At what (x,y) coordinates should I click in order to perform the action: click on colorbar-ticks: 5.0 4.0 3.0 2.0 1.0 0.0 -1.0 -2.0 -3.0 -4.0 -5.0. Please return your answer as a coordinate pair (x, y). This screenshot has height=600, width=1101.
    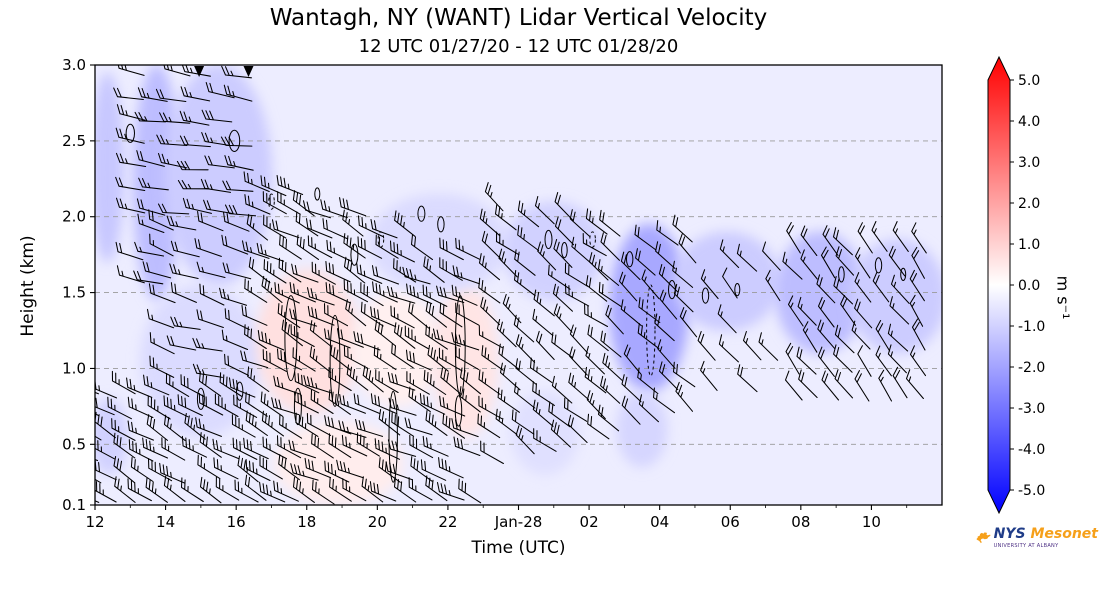
    Looking at the image, I should click on (1027, 286).